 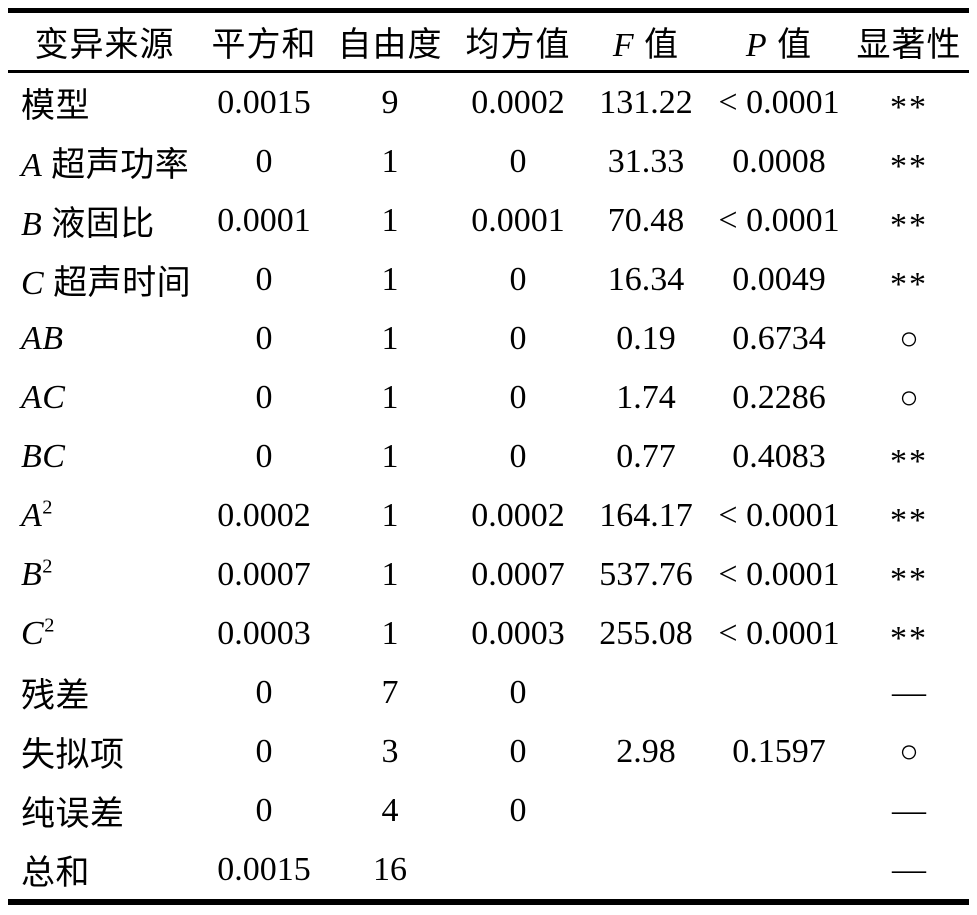 What do you see at coordinates (104, 397) in the screenshot?
I see `cell-source: AC` at bounding box center [104, 397].